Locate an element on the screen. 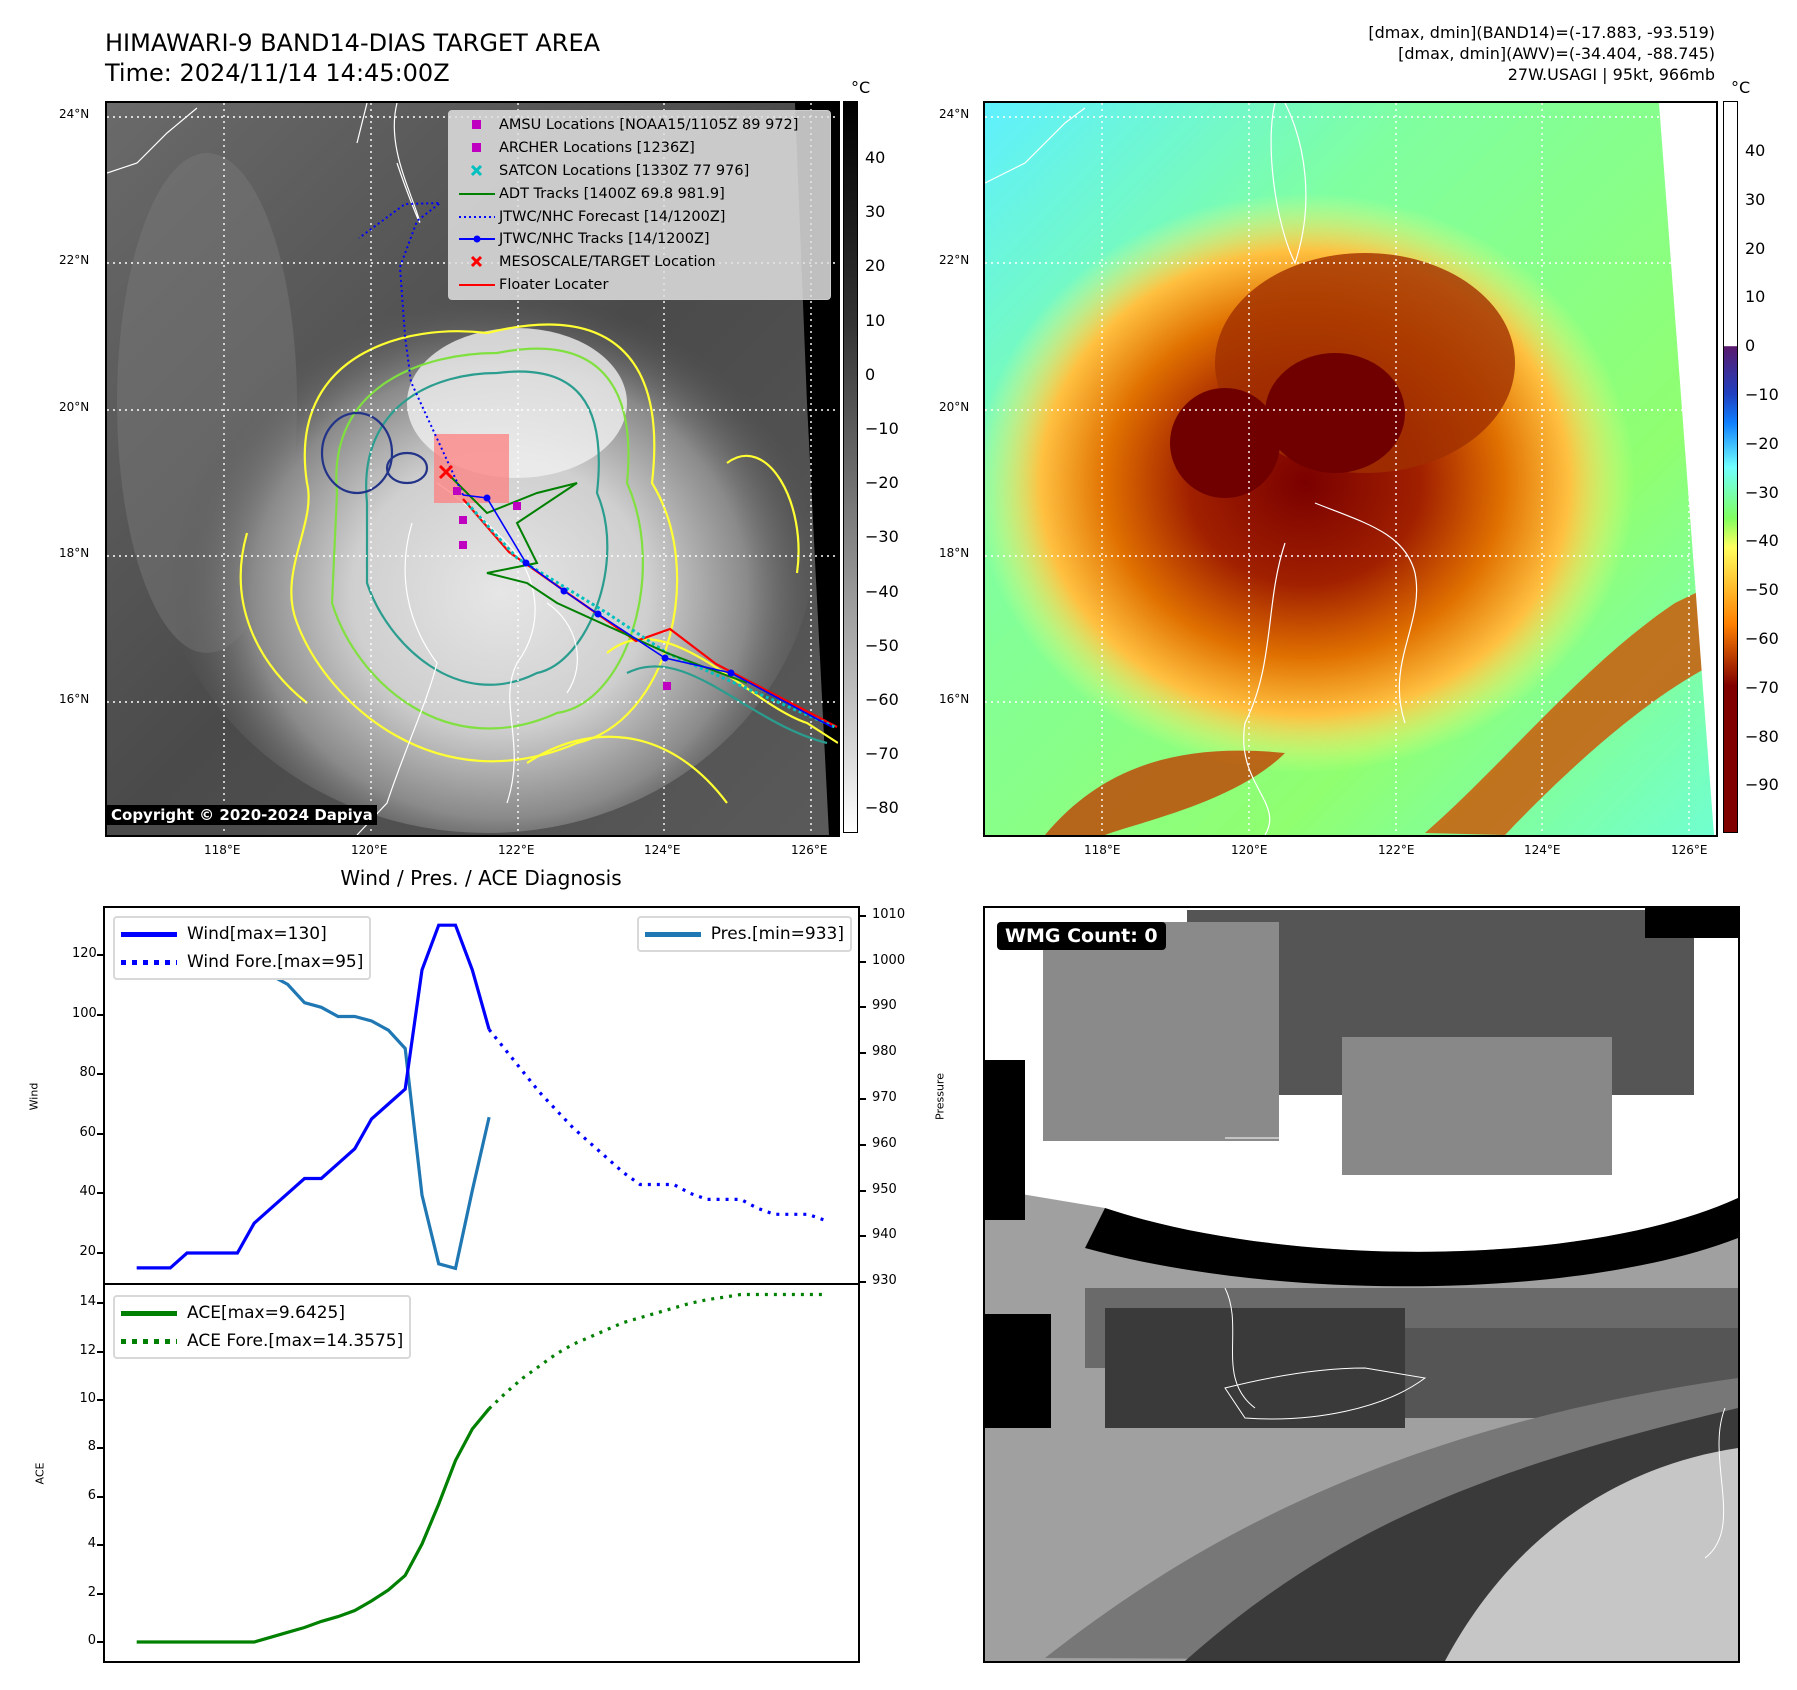 The width and height of the screenshot is (1797, 1690). pressure-legend: Pres.[min=933] is located at coordinates (744, 934).